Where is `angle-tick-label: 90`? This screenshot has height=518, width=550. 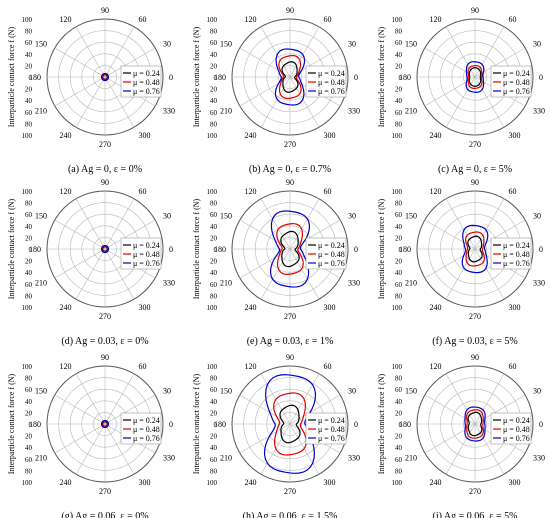 angle-tick-label: 90 is located at coordinates (475, 182).